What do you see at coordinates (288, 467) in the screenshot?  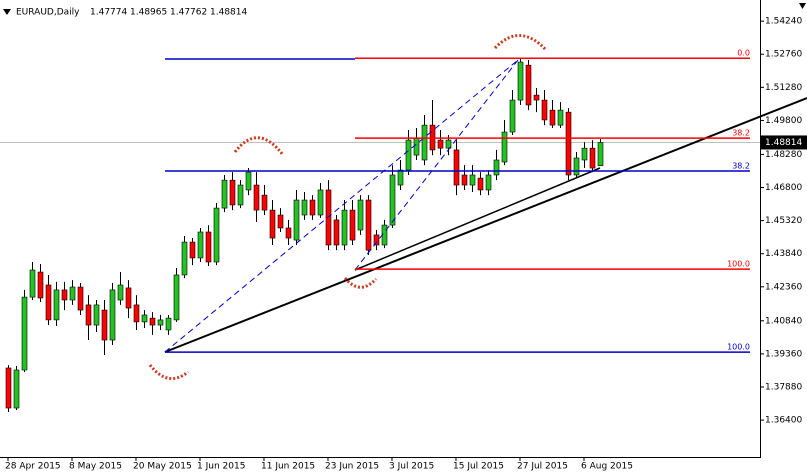 I see `x-tick-label: 11 Jun 2015` at bounding box center [288, 467].